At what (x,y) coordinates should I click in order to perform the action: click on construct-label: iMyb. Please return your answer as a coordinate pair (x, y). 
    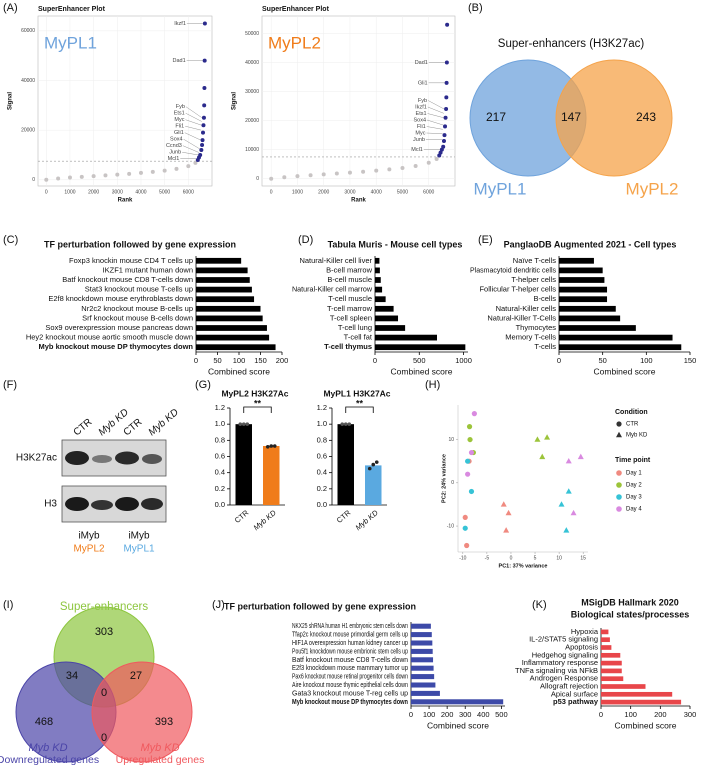
    Looking at the image, I should click on (89, 536).